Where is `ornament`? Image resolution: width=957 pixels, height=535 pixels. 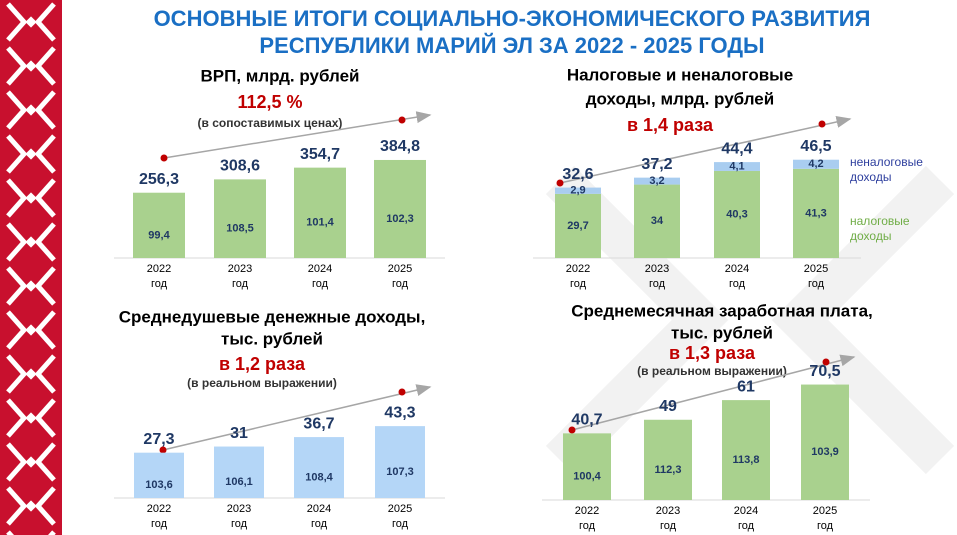
ornament is located at coordinates (31, 267).